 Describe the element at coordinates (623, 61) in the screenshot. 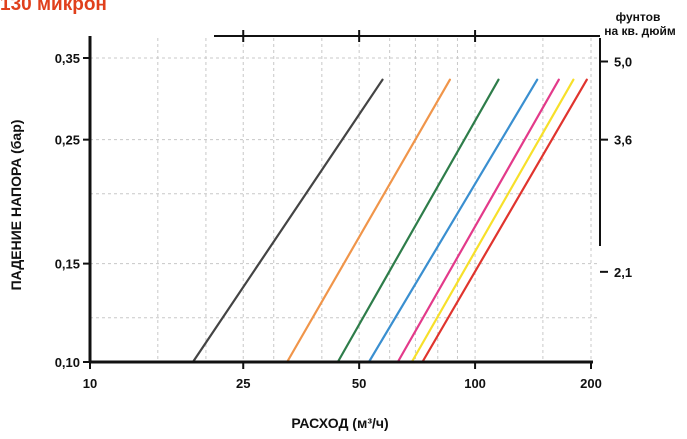

I see `y2-tick-label: 5,0` at that location.